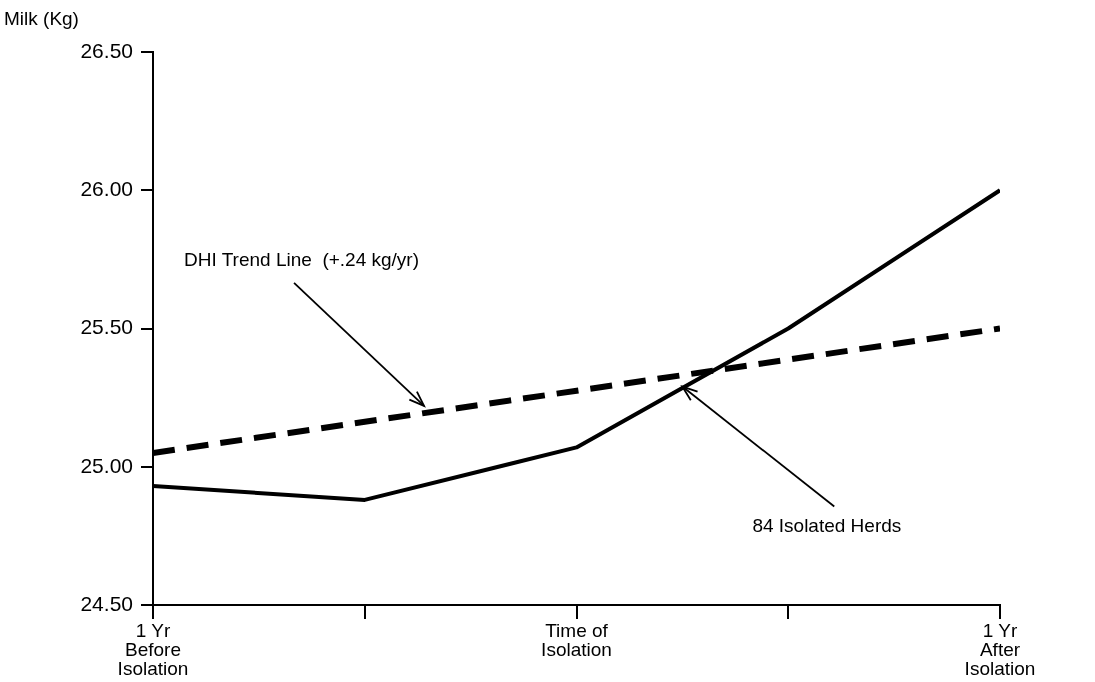 The width and height of the screenshot is (1095, 682). What do you see at coordinates (106, 327) in the screenshot?
I see `y-tick-label: 25.50` at bounding box center [106, 327].